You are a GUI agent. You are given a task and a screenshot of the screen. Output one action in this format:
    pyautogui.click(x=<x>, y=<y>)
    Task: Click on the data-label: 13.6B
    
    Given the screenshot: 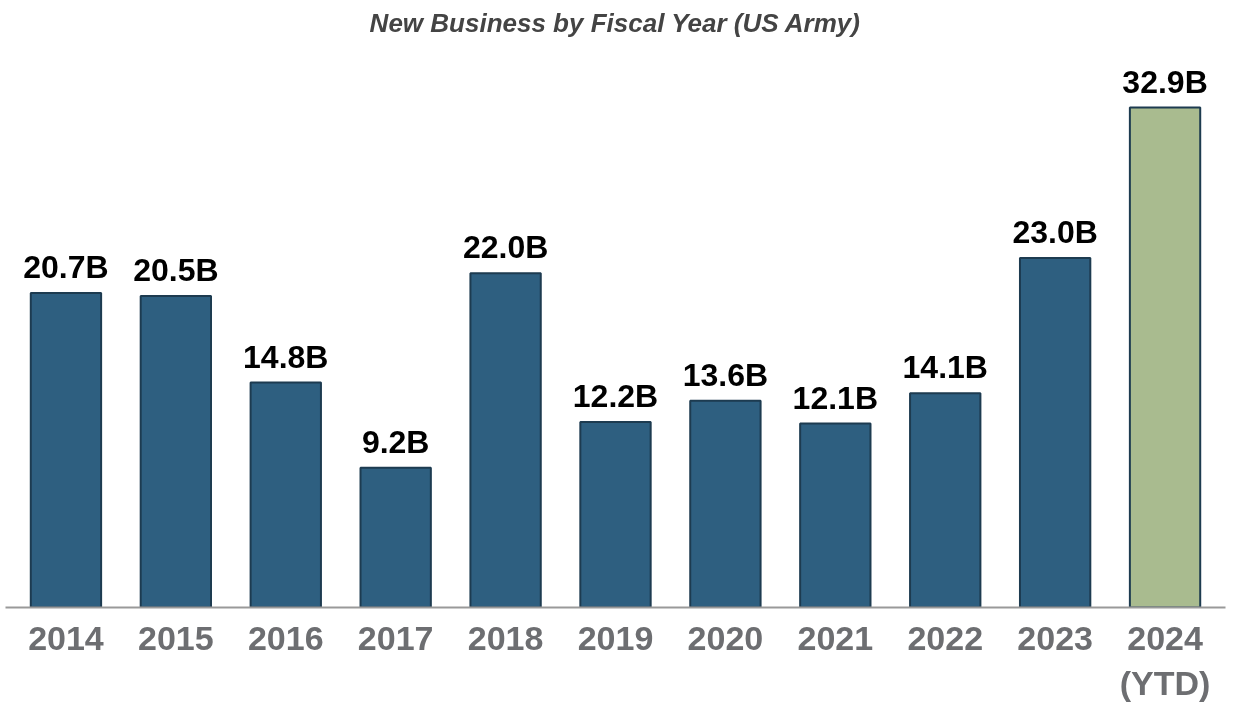 What is the action you would take?
    pyautogui.click(x=725, y=374)
    